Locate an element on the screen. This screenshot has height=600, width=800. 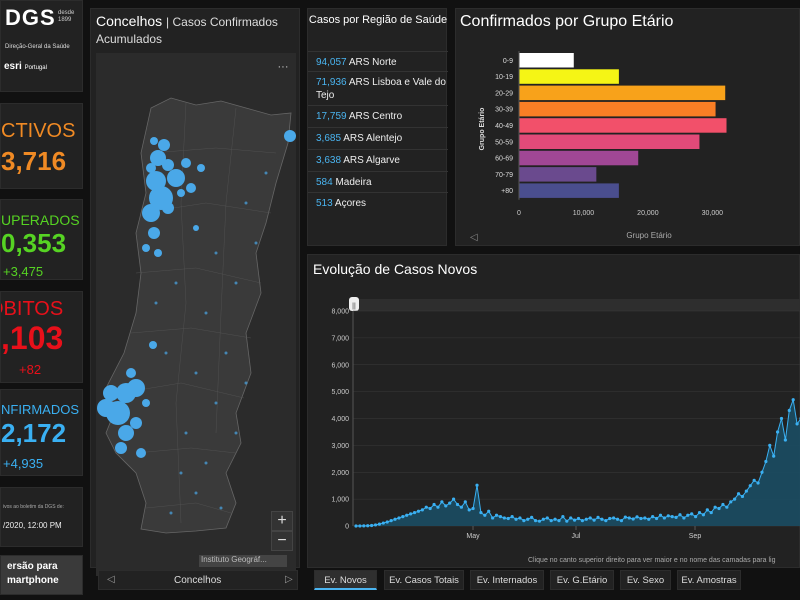
age-category-label: +80 is located at coordinates (507, 191).